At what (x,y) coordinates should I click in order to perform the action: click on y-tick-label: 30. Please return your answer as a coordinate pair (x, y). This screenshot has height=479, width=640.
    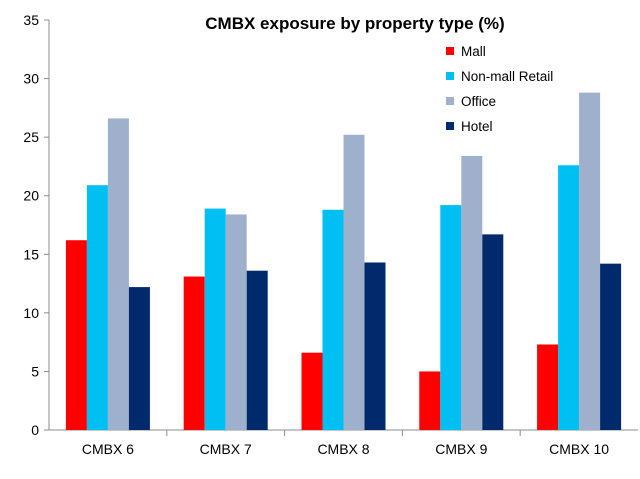
    Looking at the image, I should click on (31, 79).